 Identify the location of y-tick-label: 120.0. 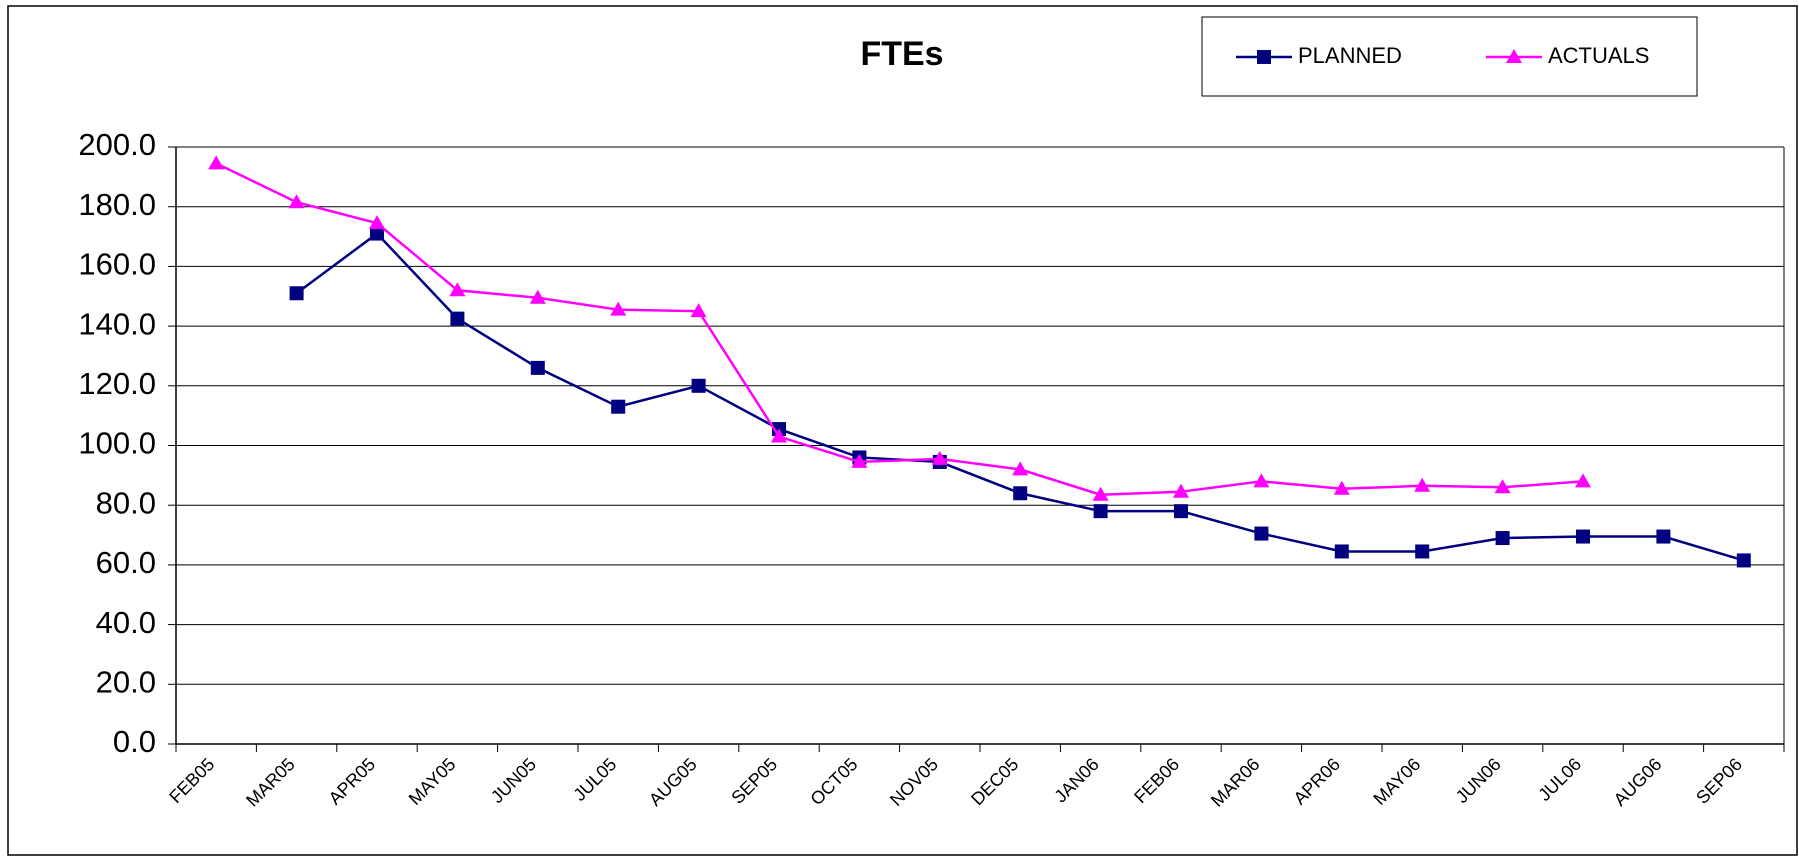
(117, 383).